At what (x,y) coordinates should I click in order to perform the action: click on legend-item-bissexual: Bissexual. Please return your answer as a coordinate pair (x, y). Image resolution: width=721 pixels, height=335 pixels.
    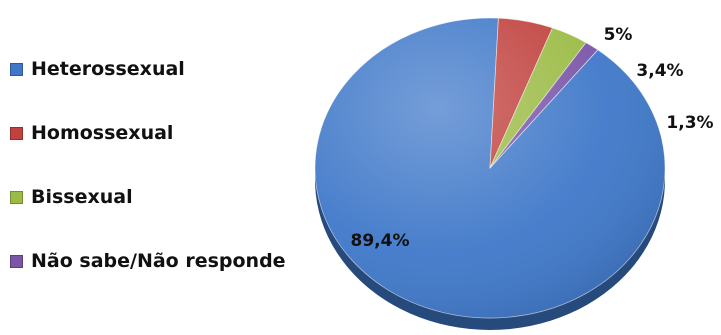
    Looking at the image, I should click on (148, 197).